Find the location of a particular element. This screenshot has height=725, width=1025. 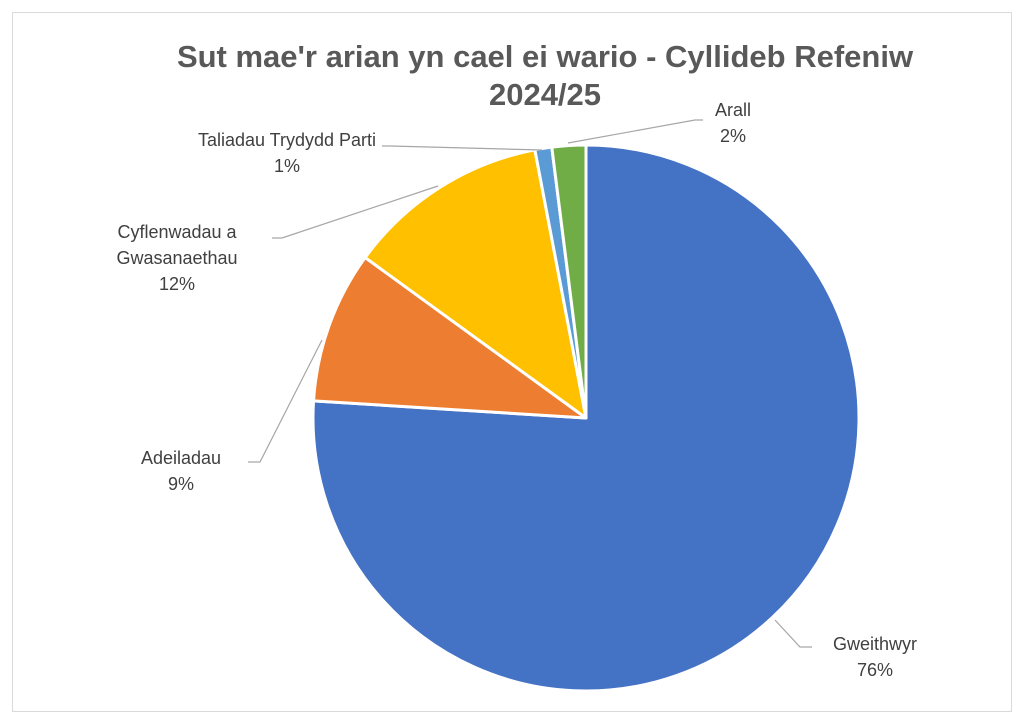

category-label: Taliadau Trydydd Parti is located at coordinates (287, 140).